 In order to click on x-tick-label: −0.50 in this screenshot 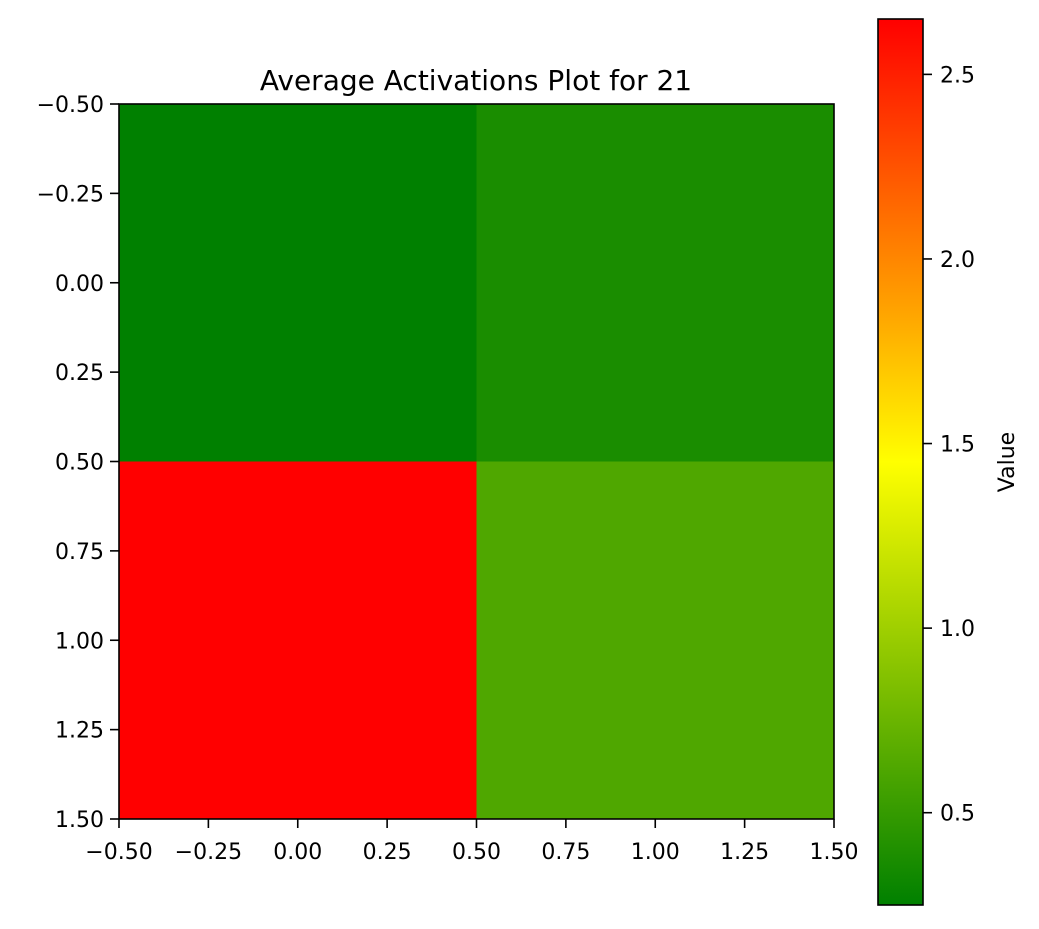, I will do `click(118, 852)`.